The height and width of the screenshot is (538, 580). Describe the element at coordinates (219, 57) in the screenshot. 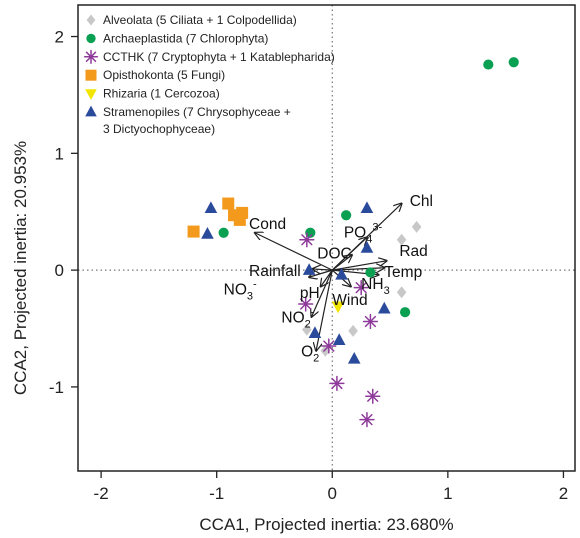

I see `legend-entry-label: CCTHK (7 Cryptophyta + 1 Katablepharida)` at that location.